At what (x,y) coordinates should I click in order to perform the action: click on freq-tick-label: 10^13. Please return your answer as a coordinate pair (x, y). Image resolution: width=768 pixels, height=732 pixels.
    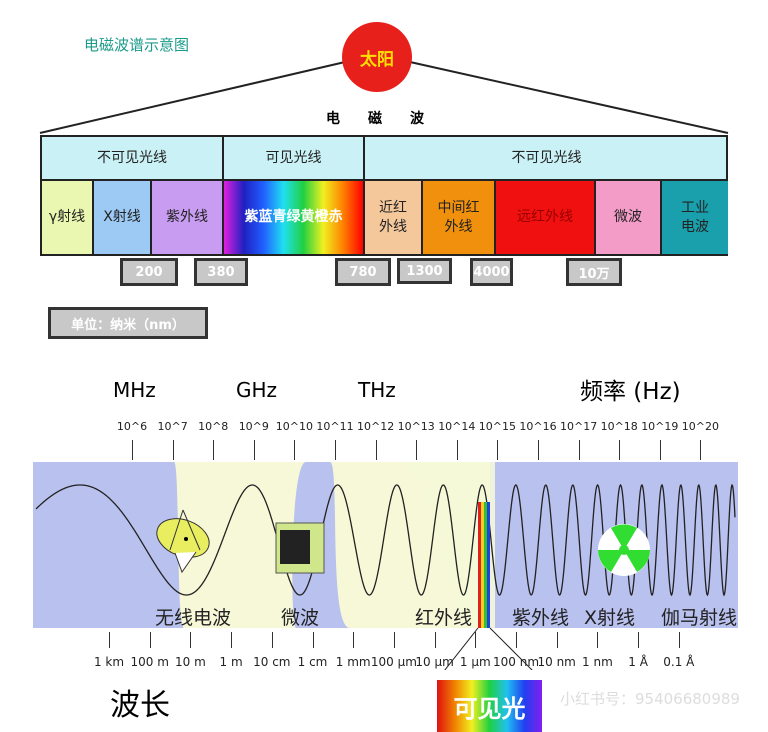
    Looking at the image, I should click on (416, 426).